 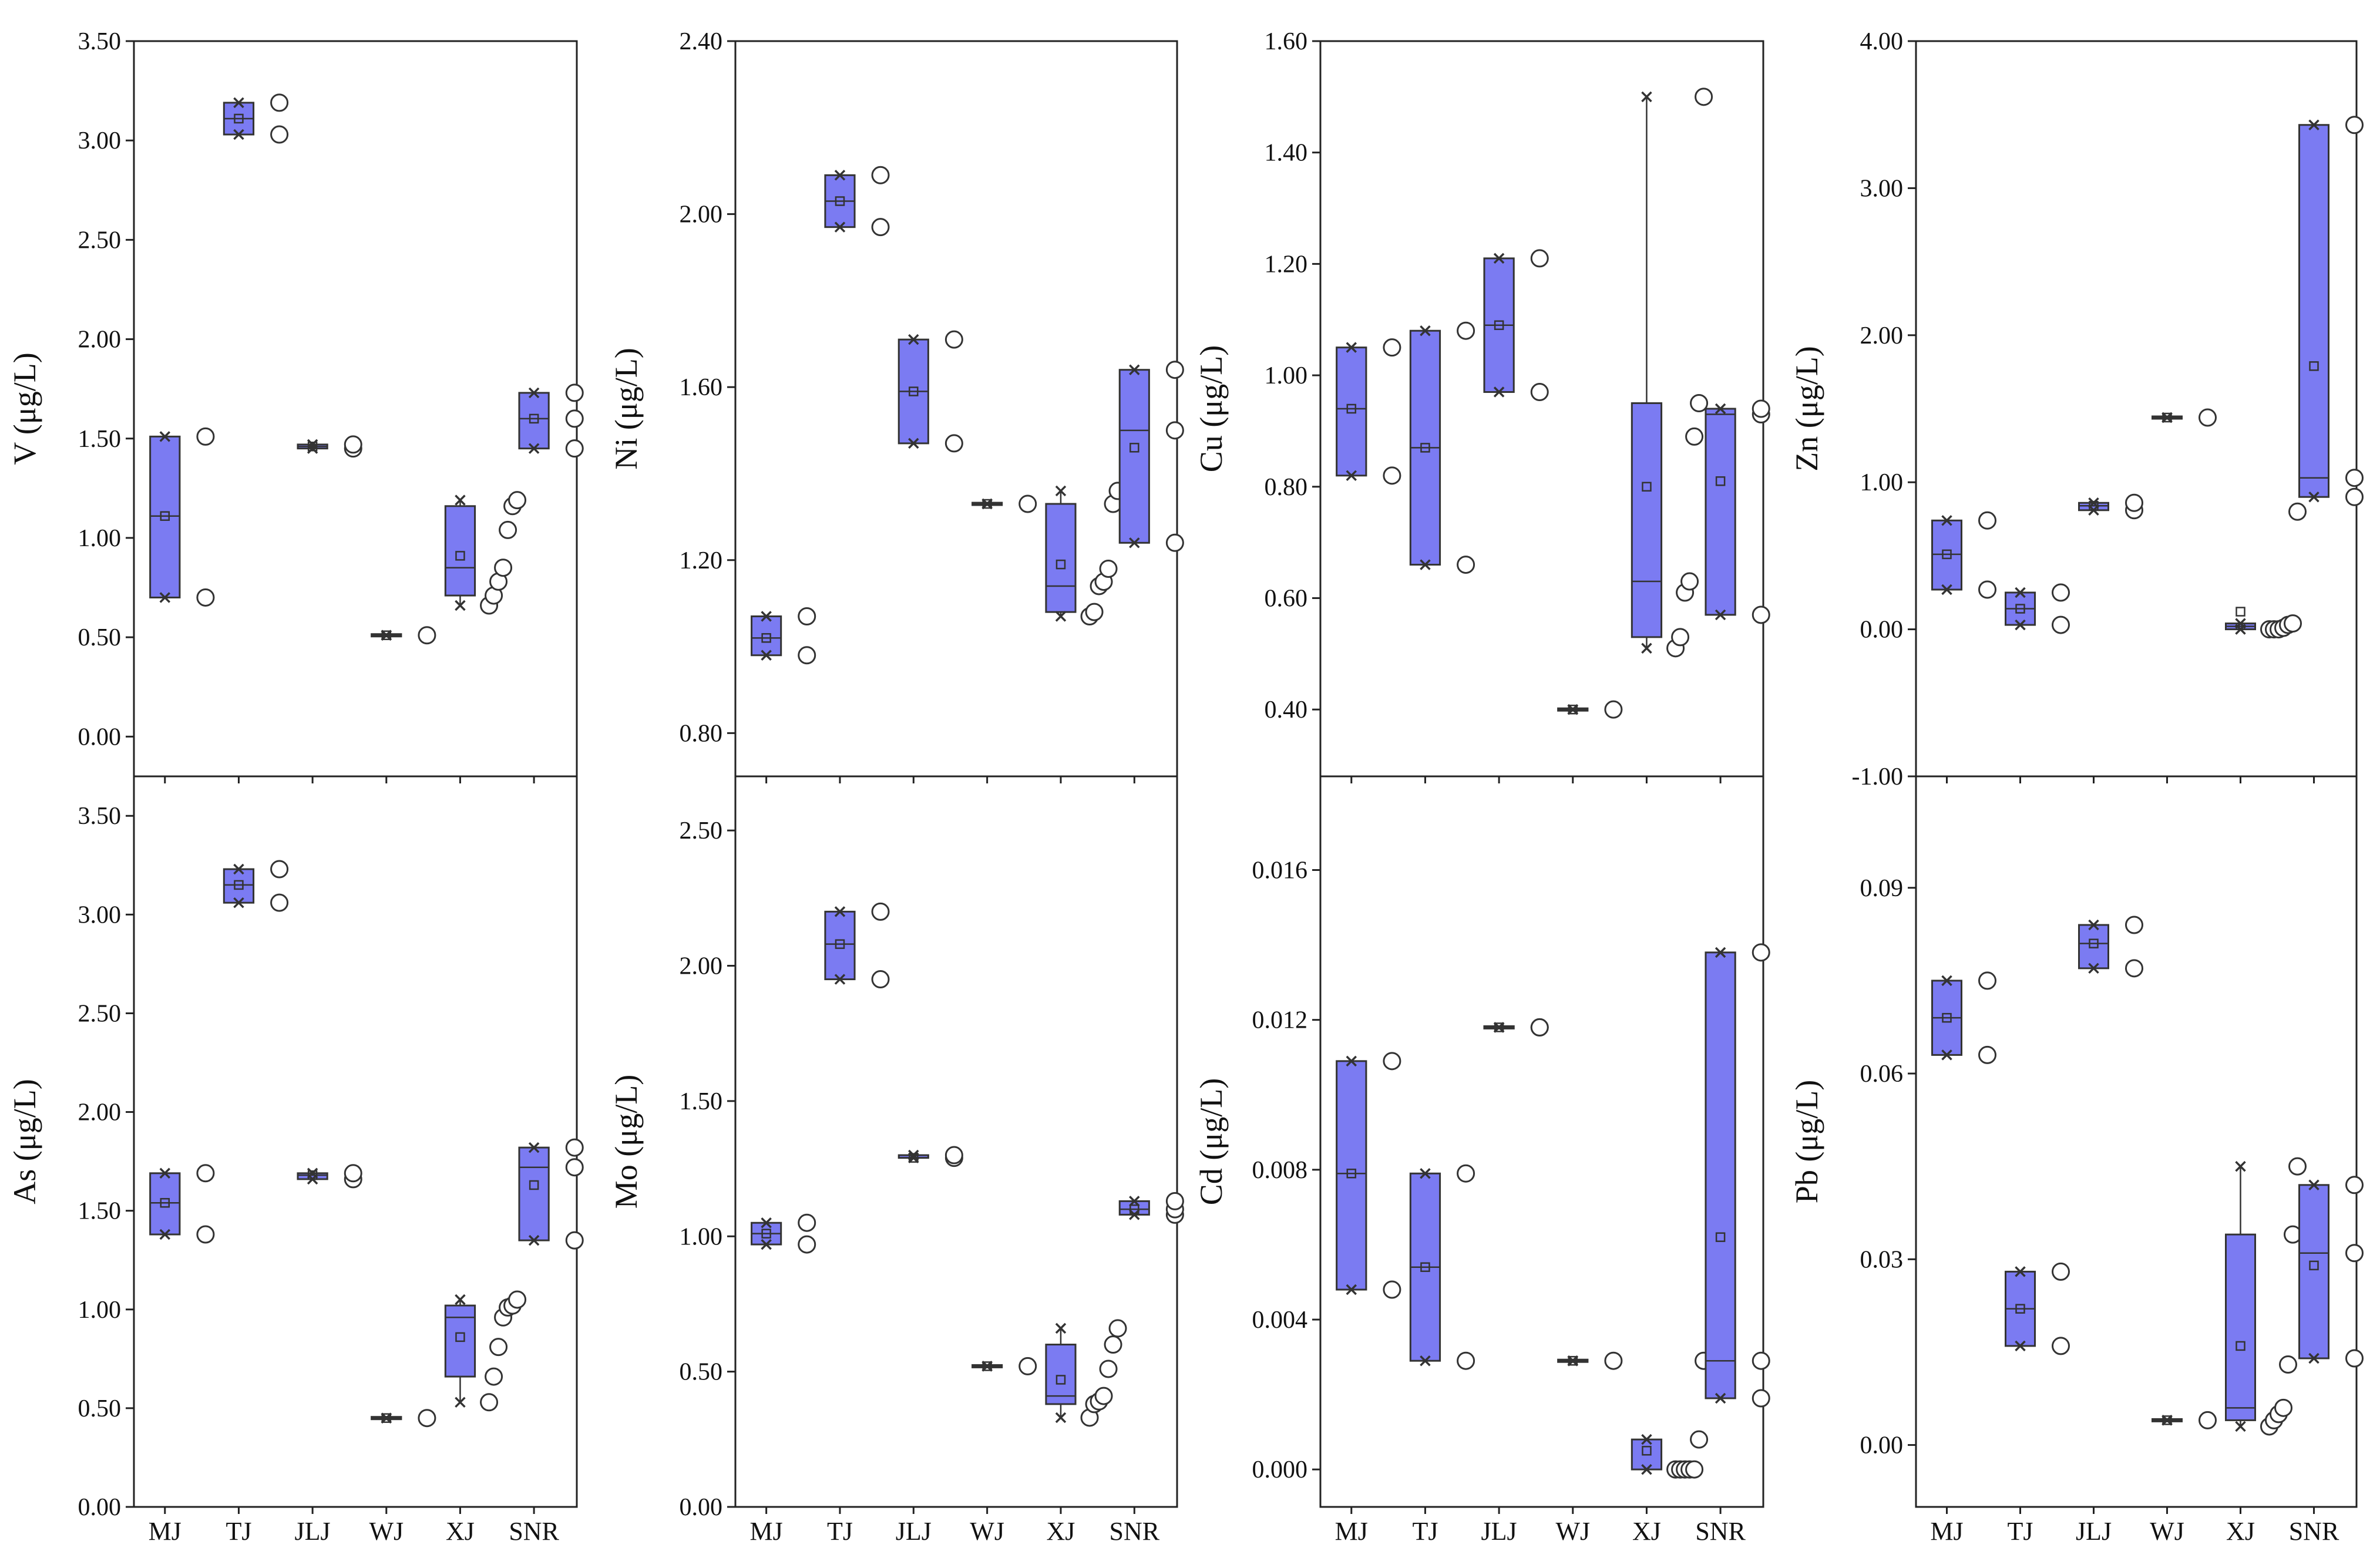 I want to click on y-tick-label: 1.50, so click(x=100, y=1211).